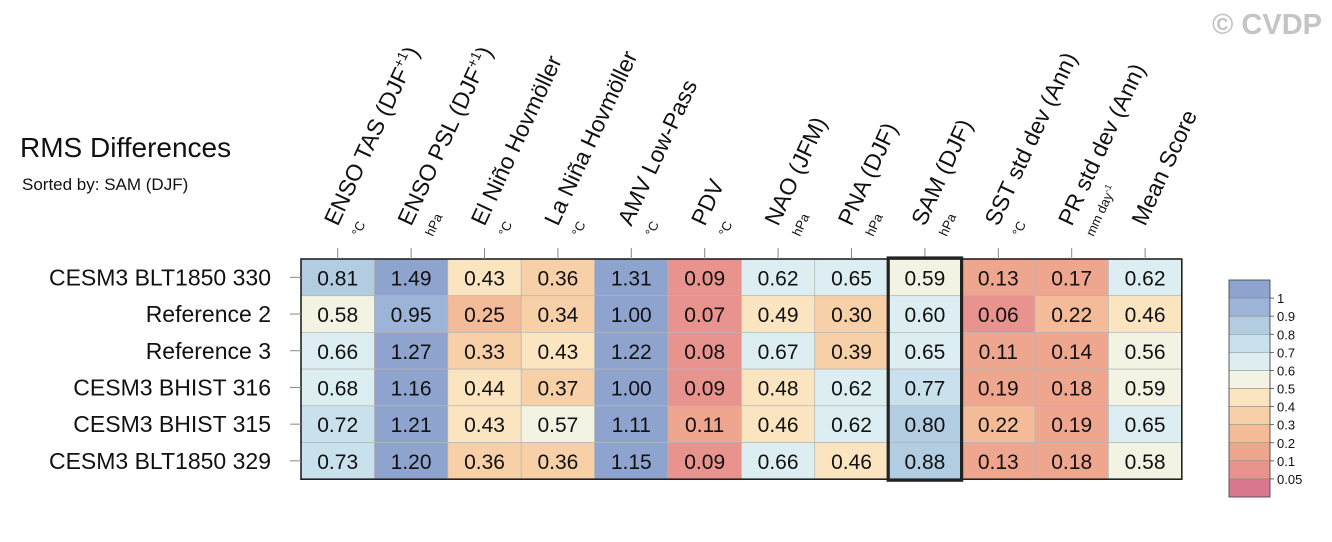  Describe the element at coordinates (998, 388) in the screenshot. I see `cell-value-label: 0.19` at that location.